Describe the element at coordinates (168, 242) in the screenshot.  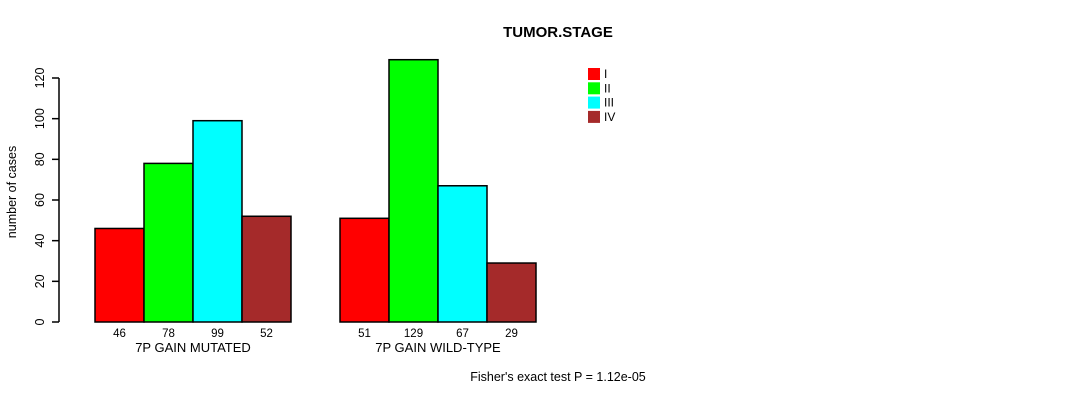
I see `bar-II-mutated` at that location.